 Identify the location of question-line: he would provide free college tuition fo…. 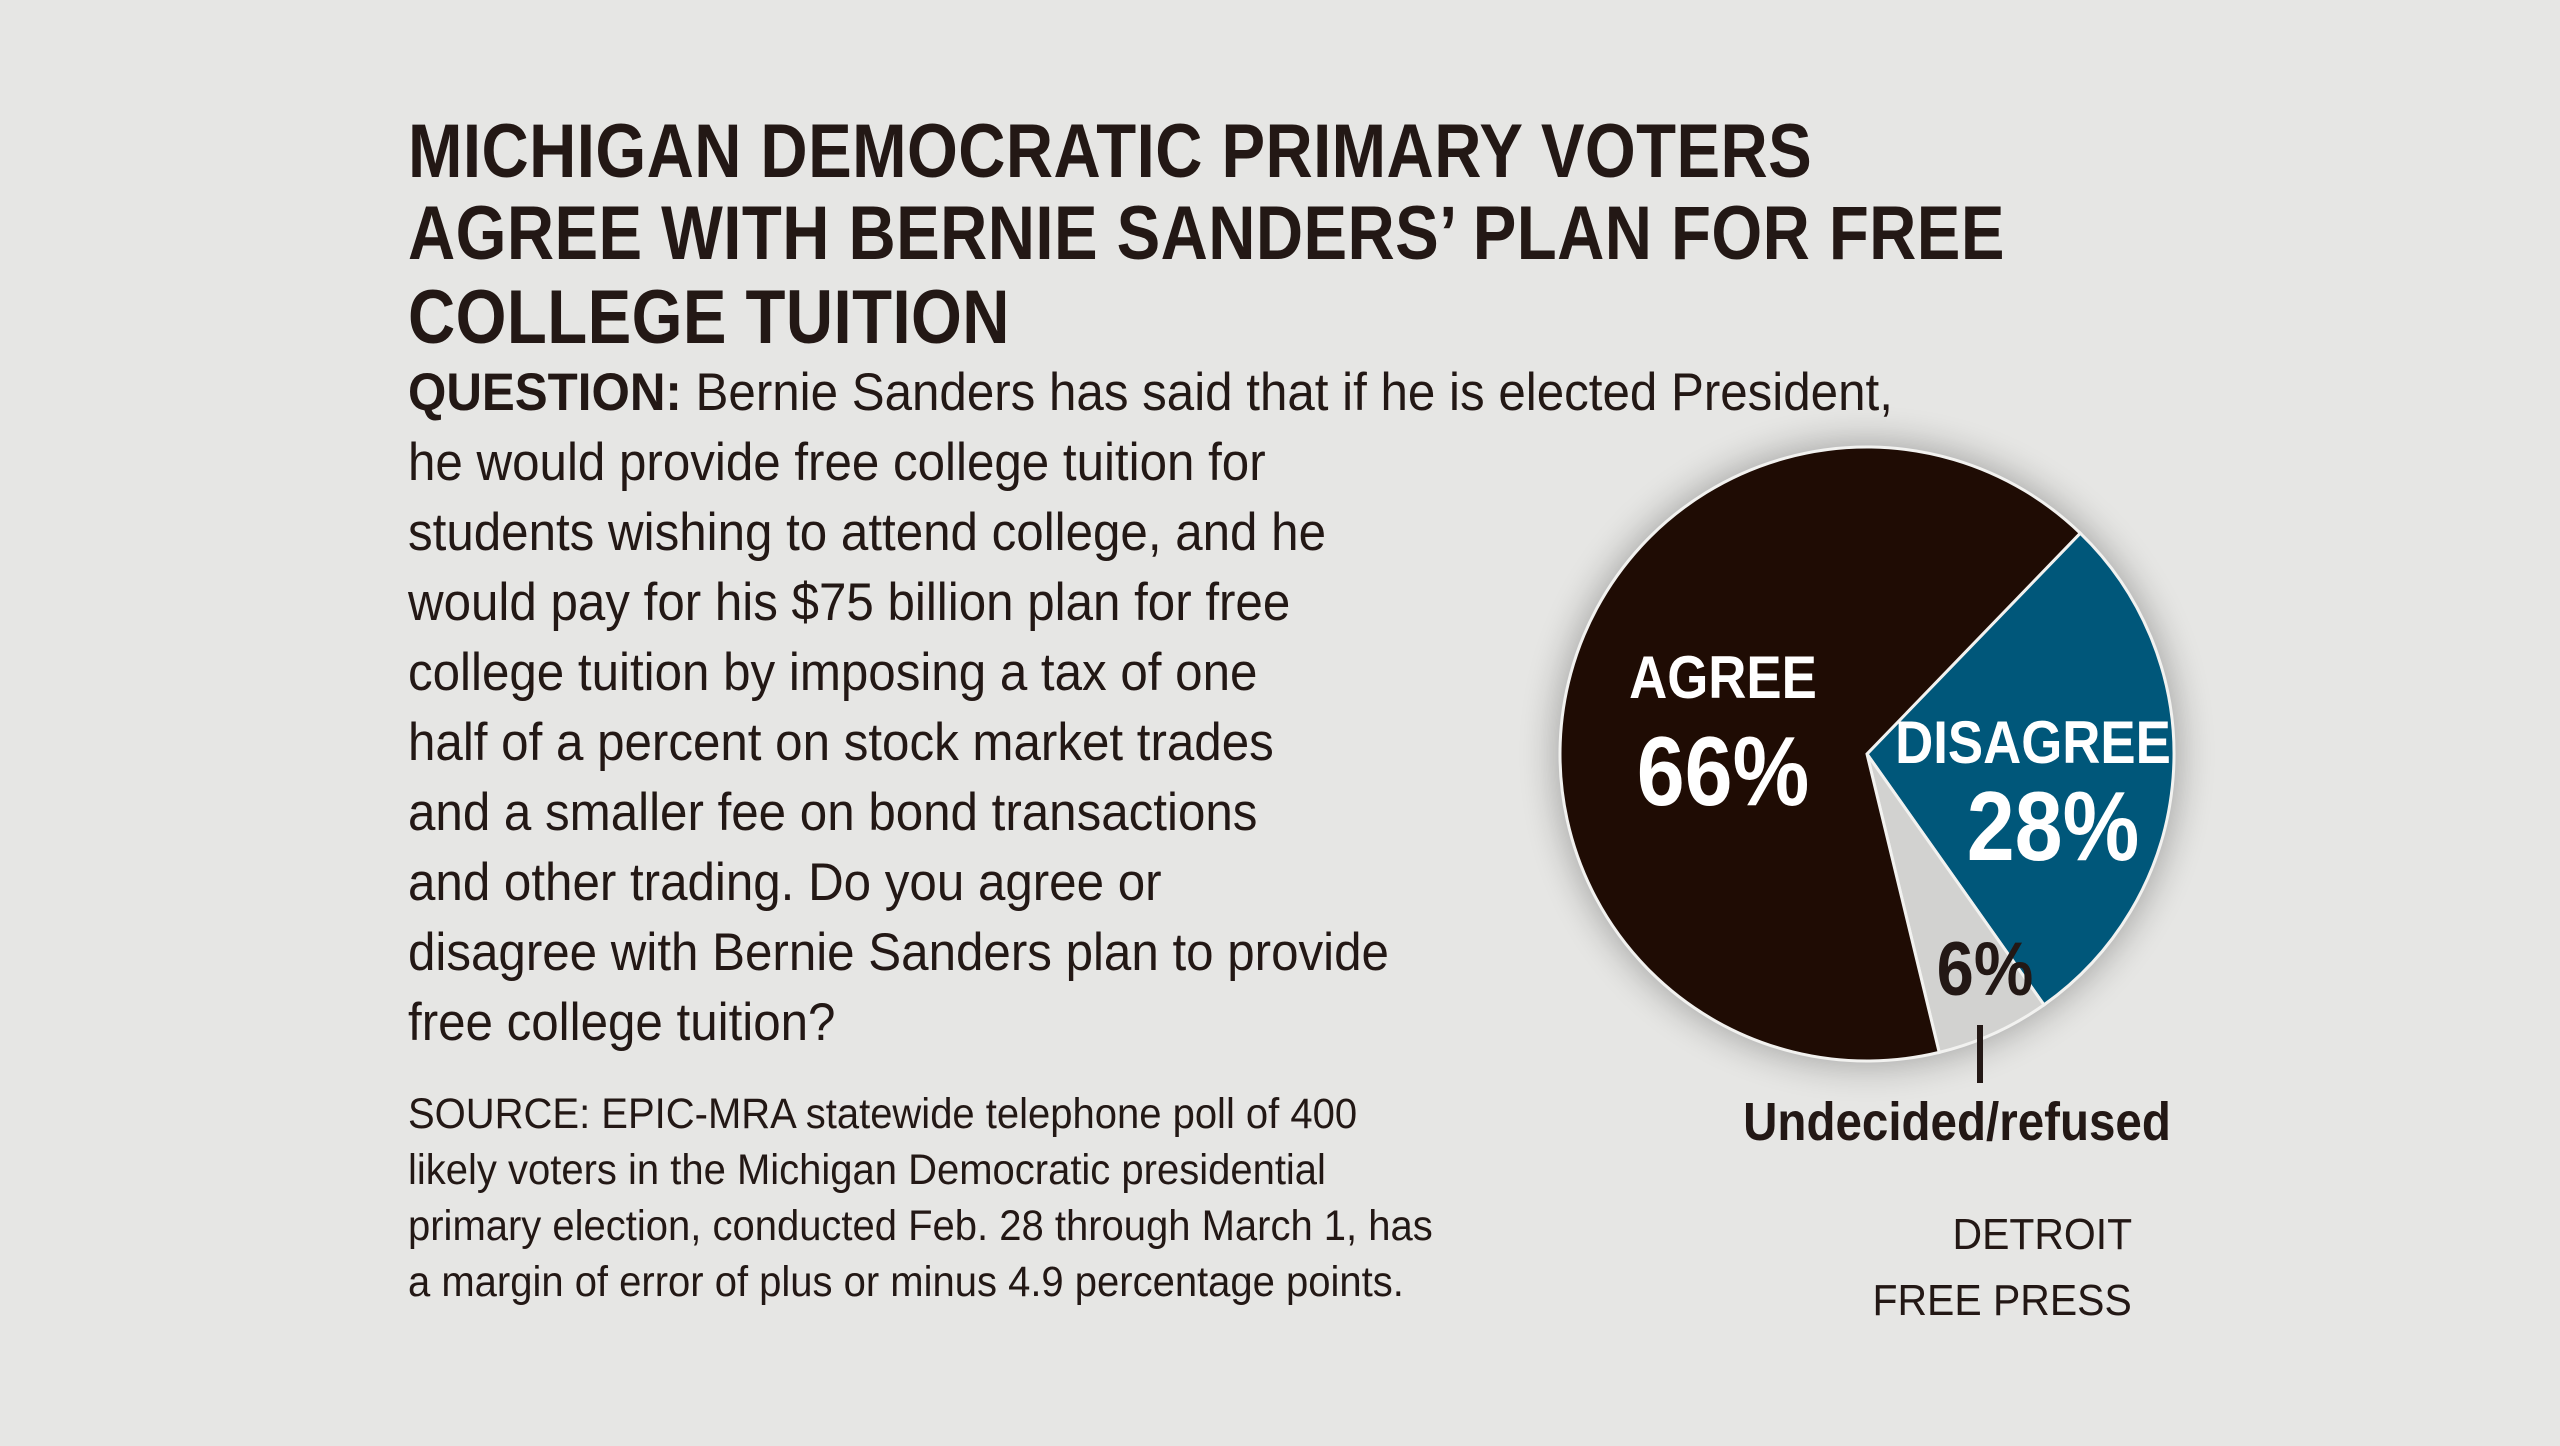
(837, 462).